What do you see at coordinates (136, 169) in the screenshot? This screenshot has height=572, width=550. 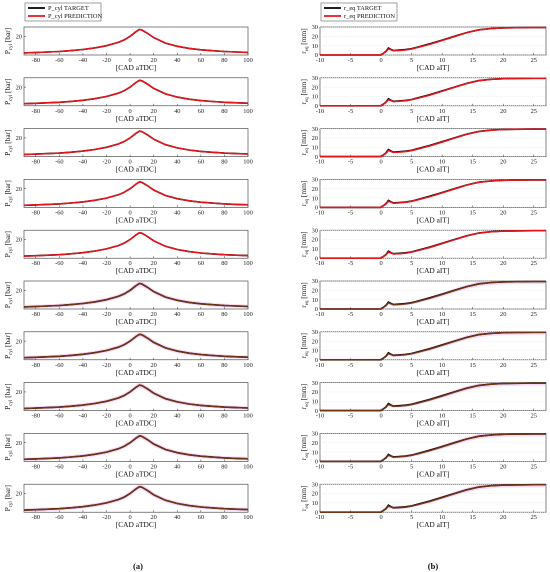 I see `x-axis-label: [CAD aTDC]` at bounding box center [136, 169].